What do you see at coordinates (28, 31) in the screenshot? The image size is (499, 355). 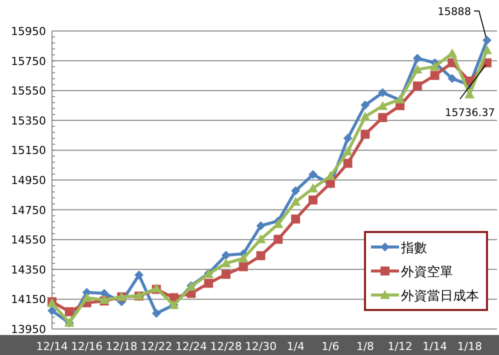 I see `y-tick-label: 15950` at bounding box center [28, 31].